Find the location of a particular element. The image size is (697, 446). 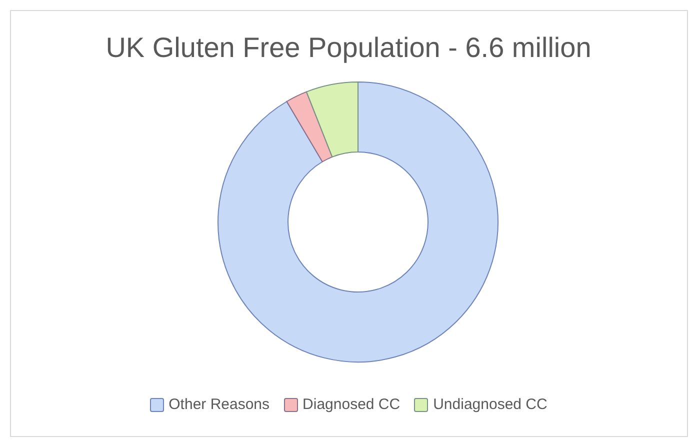

chart-title: UK Gluten Free Population - 6.6 million is located at coordinates (348, 48).